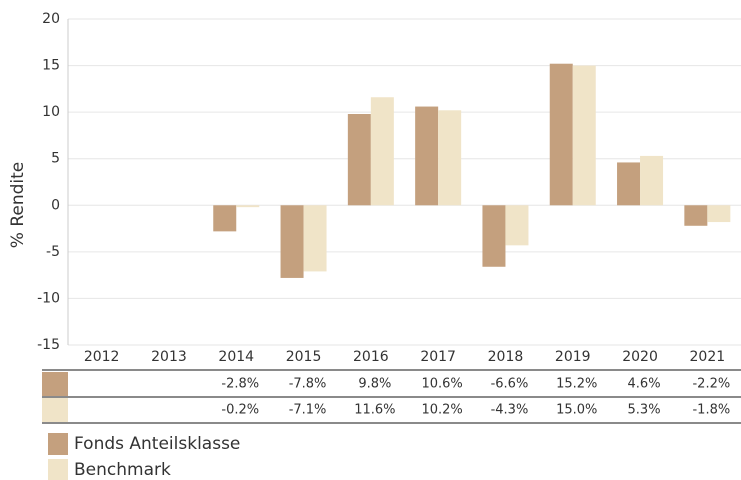  What do you see at coordinates (308, 410) in the screenshot?
I see `table-value: -7.1%` at bounding box center [308, 410].